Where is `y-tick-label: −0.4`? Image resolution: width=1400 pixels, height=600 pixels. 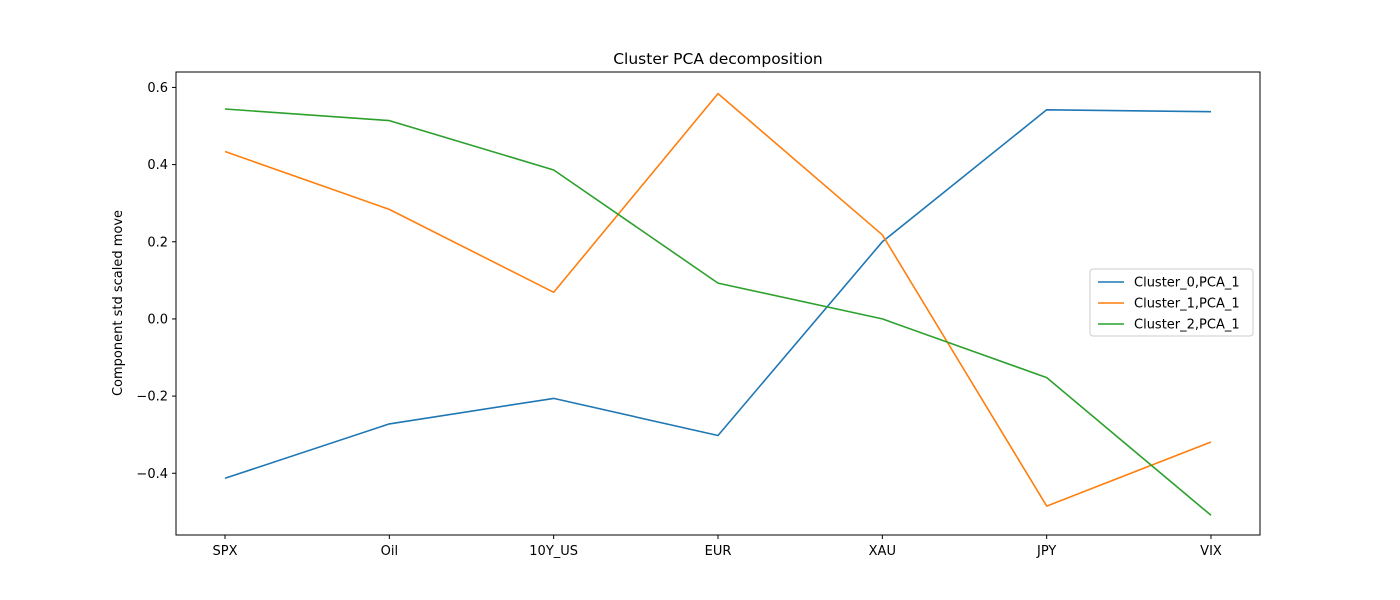 y-tick-label: −0.4 is located at coordinates (152, 474).